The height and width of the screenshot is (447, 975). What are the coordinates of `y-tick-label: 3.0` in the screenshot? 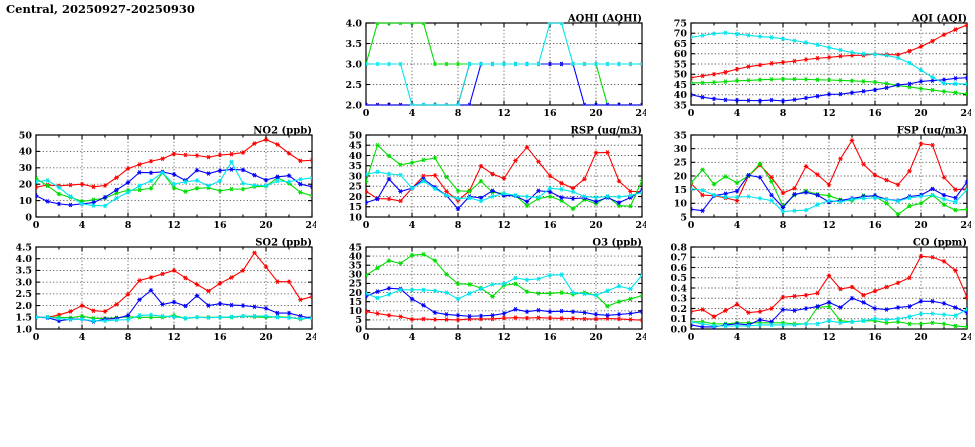 It's located at (353, 64).